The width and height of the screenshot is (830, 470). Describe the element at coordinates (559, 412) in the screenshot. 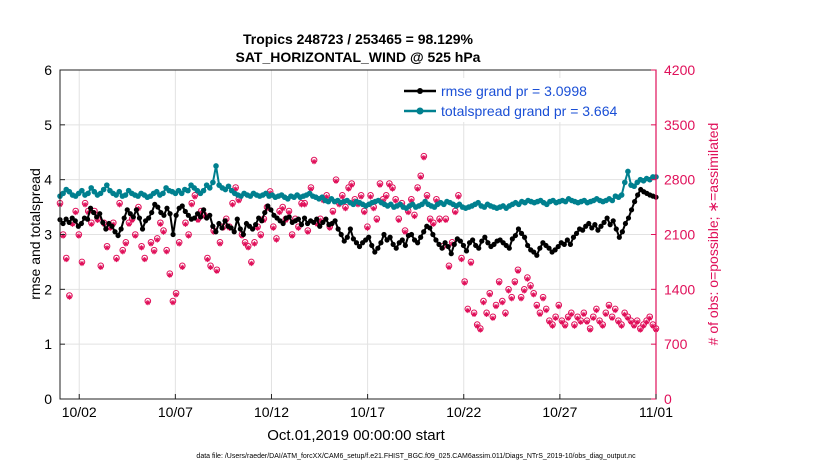

I see `x-tick-label-5: 10/27` at that location.